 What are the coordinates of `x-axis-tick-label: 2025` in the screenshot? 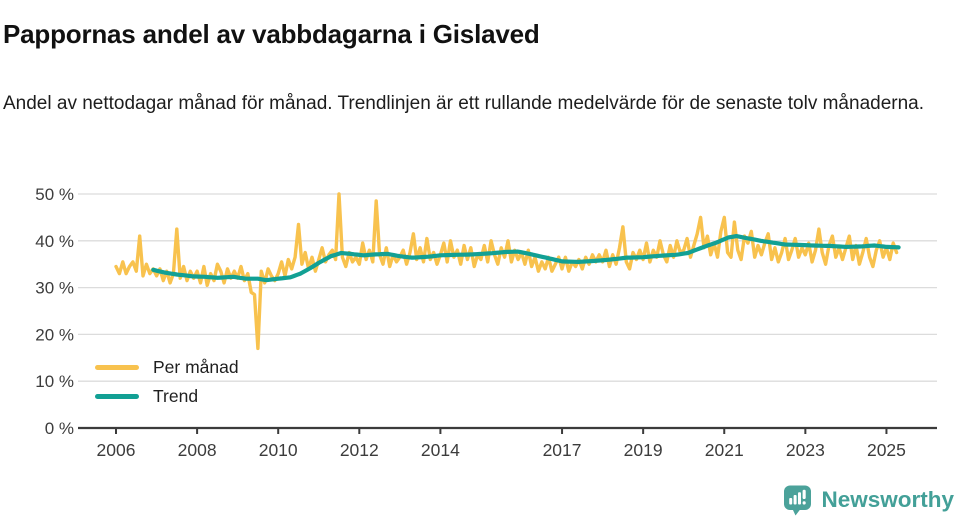 It's located at (886, 450).